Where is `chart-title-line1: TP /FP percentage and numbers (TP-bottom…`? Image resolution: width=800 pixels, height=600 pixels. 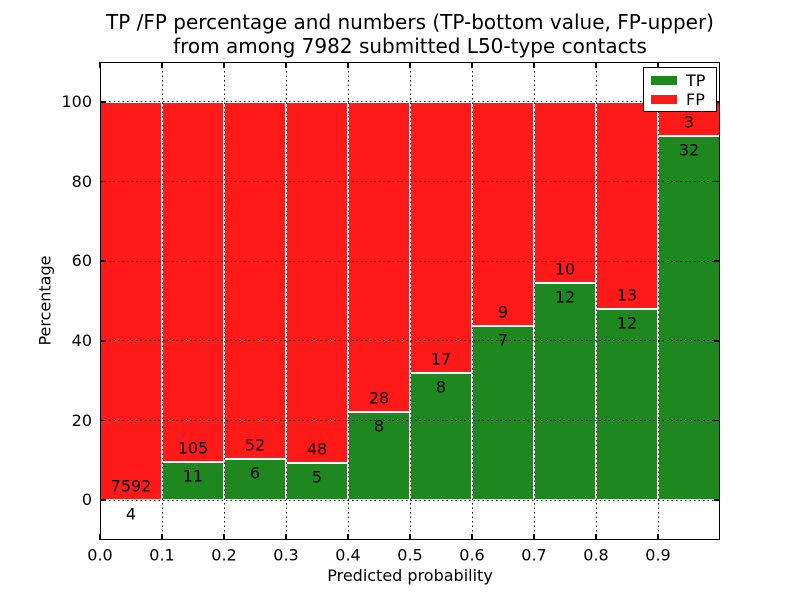 chart-title-line1: TP /FP percentage and numbers (TP-bottom… is located at coordinates (410, 22).